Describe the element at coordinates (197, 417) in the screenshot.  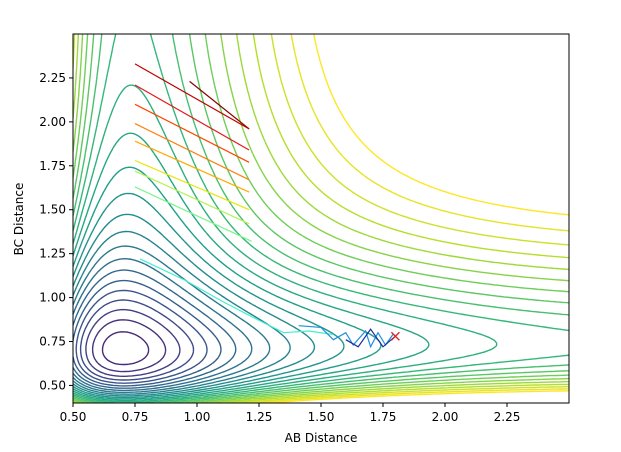
I see `x-tick-label: 1.00` at that location.